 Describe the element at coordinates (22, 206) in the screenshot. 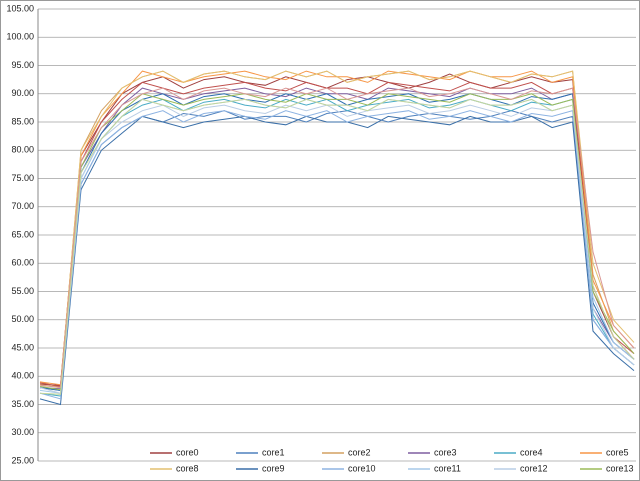

I see `y-tick-label: 70.00` at that location.